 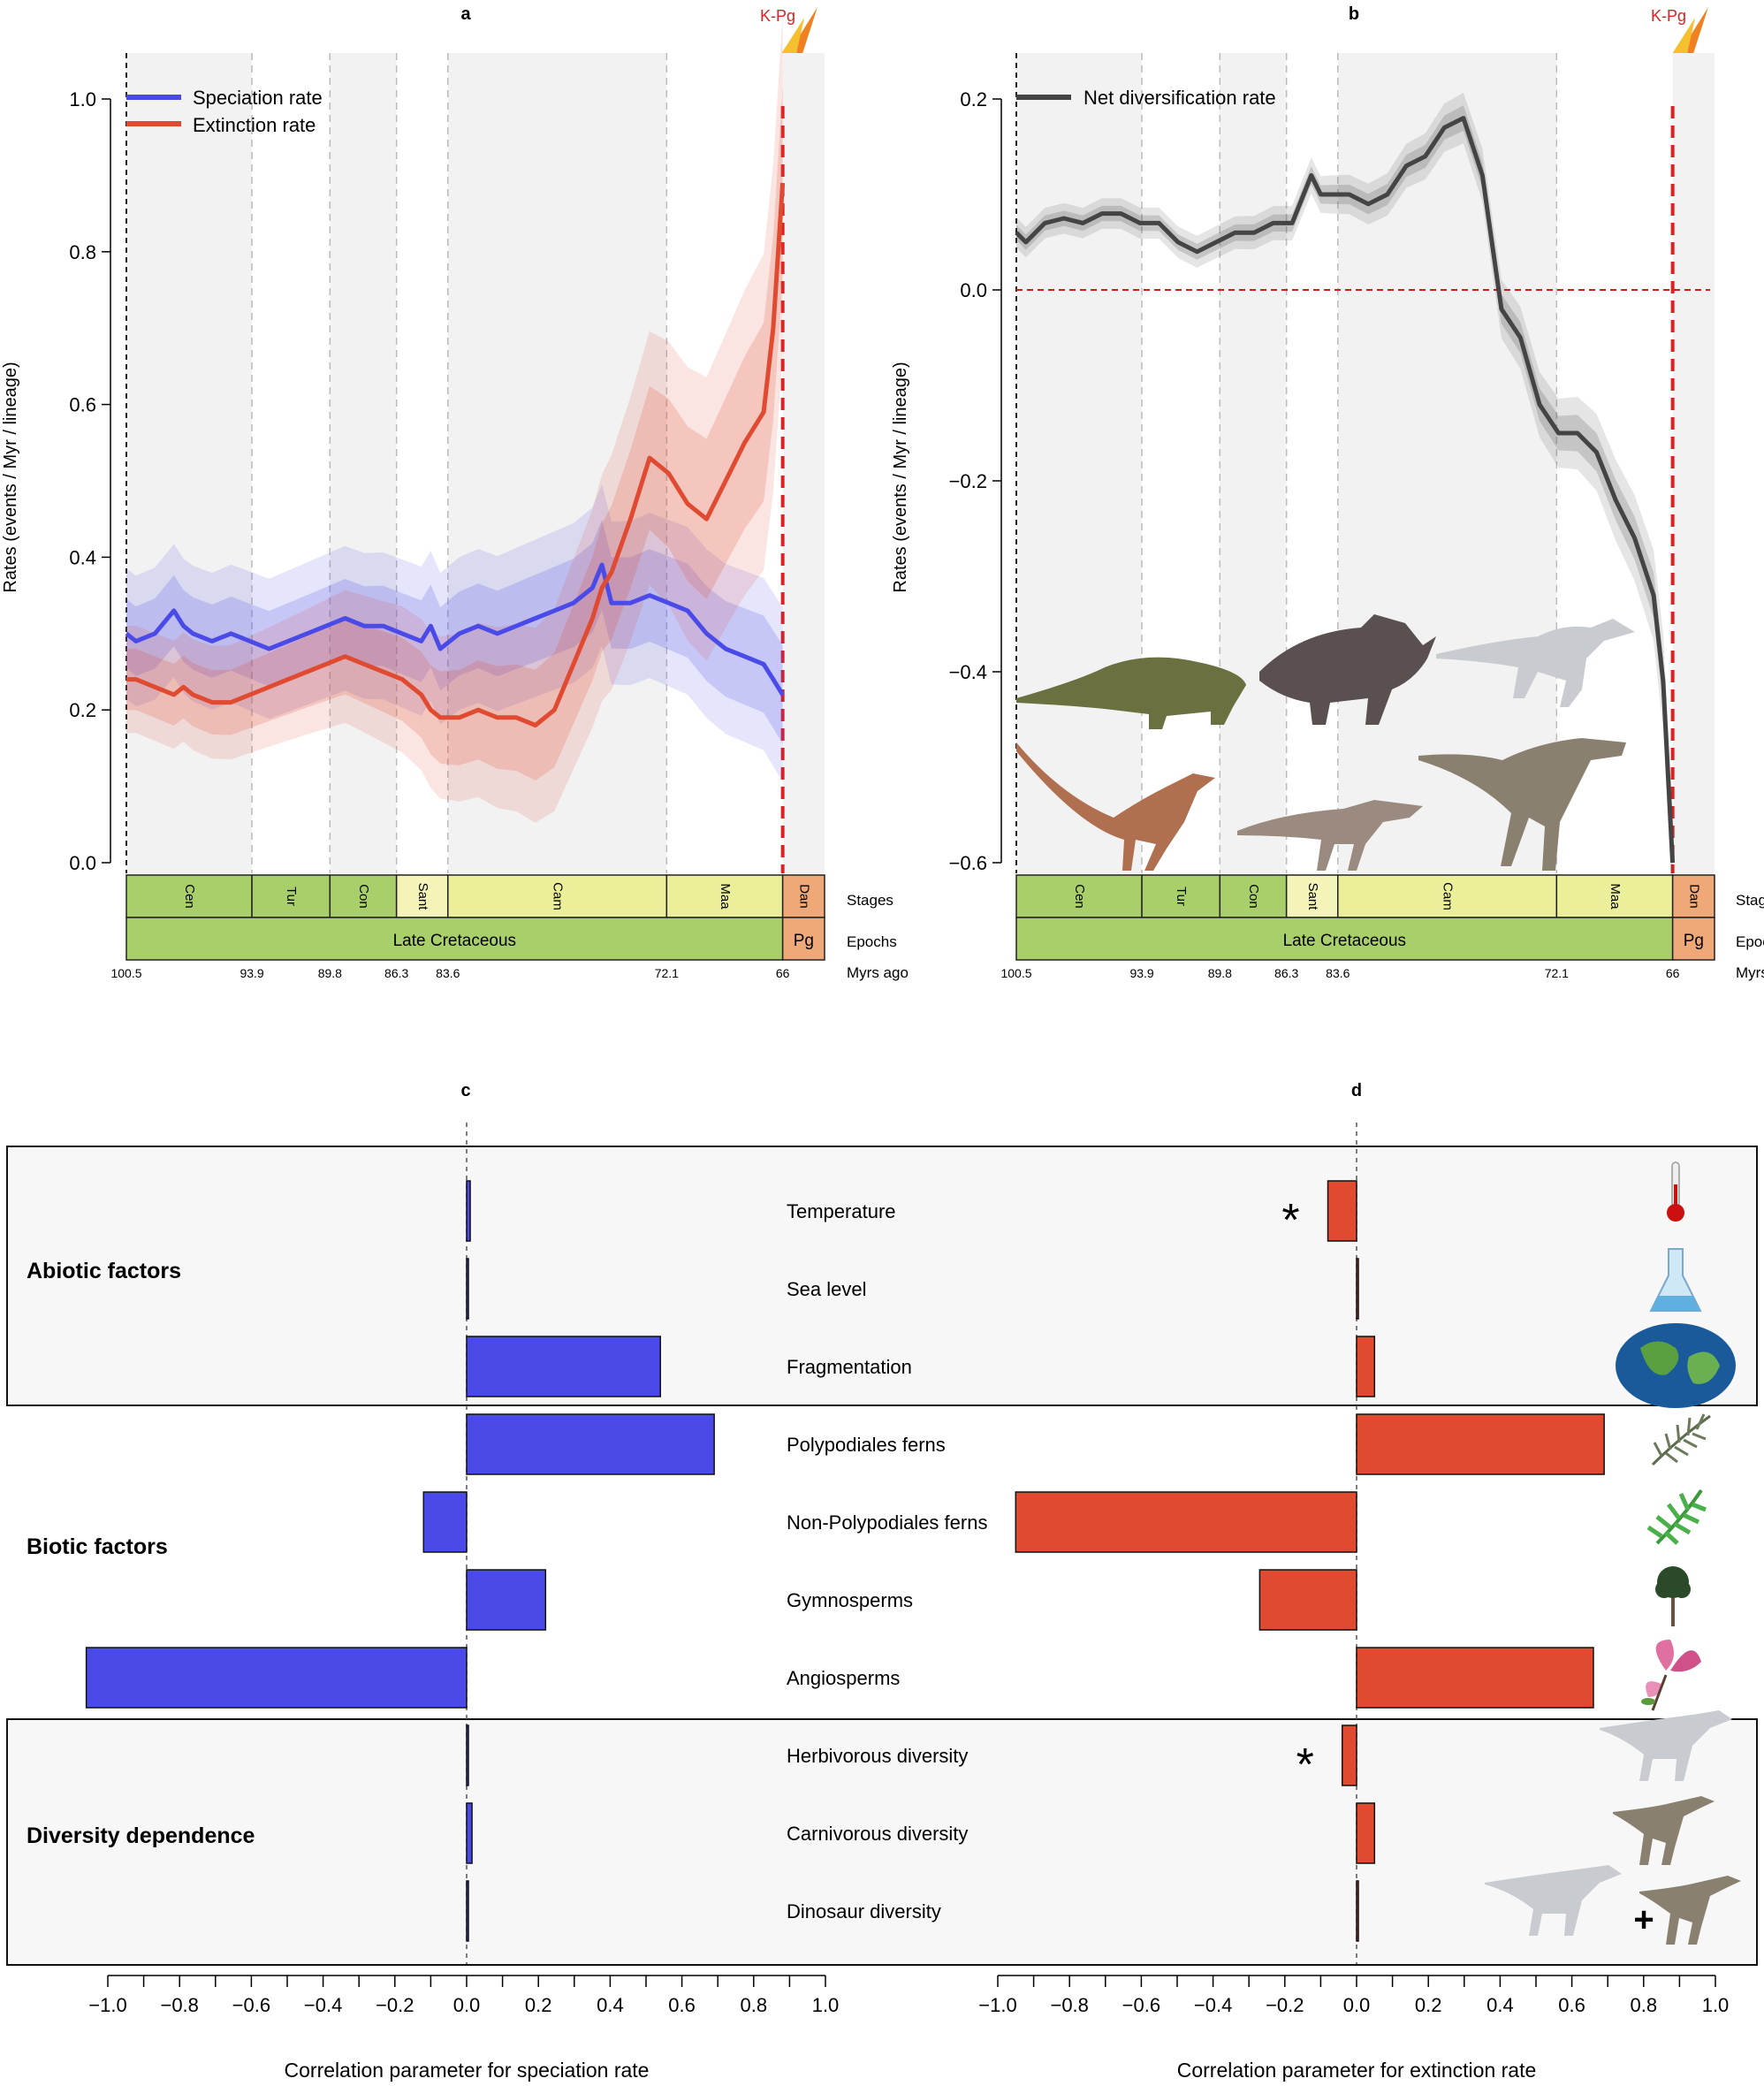 I want to click on panel-b-legend: Net diversification rate, so click(x=1146, y=98).